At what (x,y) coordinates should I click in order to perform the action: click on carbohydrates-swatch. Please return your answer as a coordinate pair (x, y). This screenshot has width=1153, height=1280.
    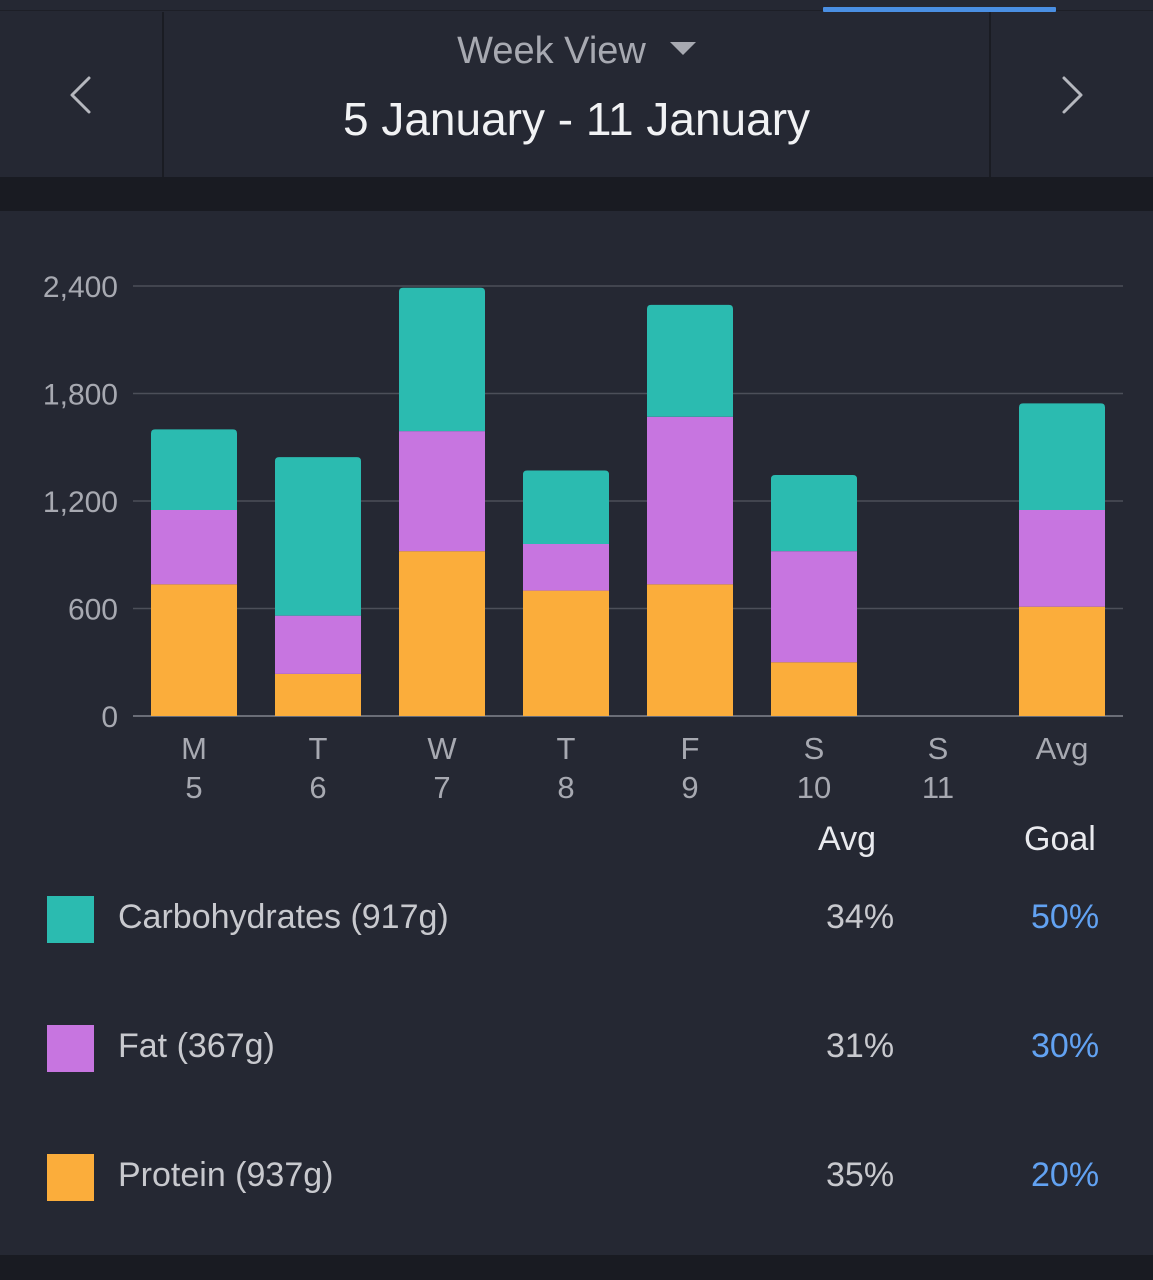
    Looking at the image, I should click on (70, 919).